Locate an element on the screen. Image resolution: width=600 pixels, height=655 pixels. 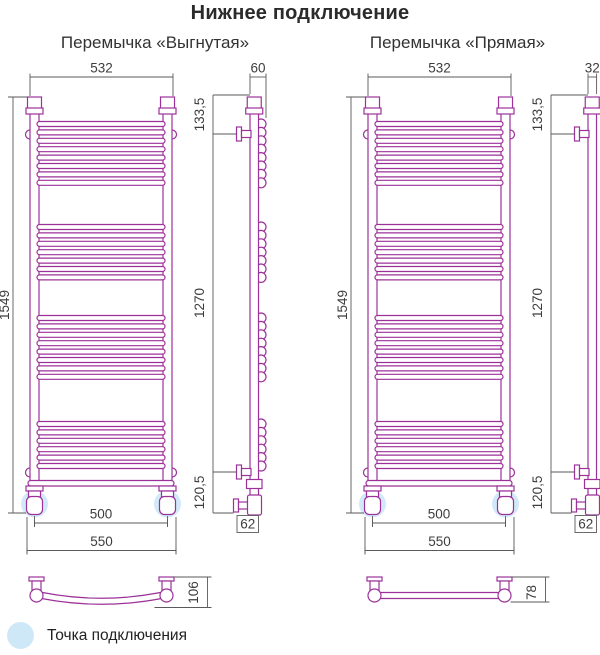
legend: Точка подключения is located at coordinates (97, 635).